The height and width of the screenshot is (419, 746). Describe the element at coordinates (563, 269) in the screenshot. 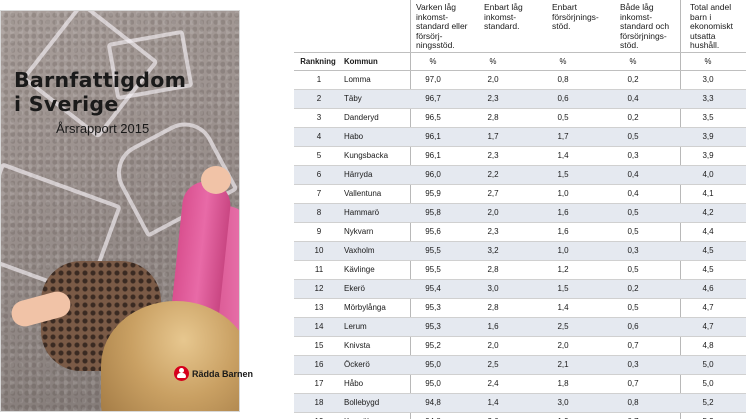

I see `value-cell: 1,2` at that location.